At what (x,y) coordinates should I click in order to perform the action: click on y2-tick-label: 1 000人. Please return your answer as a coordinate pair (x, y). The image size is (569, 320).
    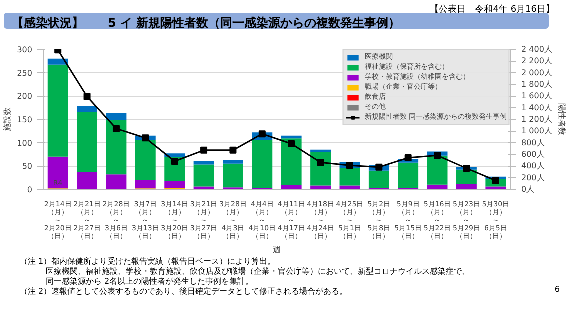
    Looking at the image, I should click on (537, 131).